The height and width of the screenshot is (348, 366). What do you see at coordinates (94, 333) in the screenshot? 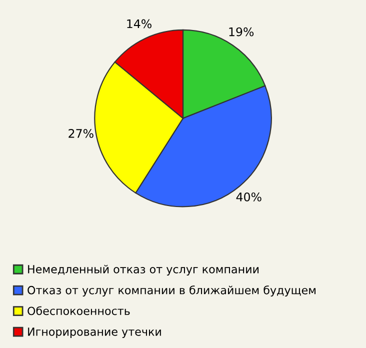
I see `legend-label: Игнорирование утечки` at bounding box center [94, 333].